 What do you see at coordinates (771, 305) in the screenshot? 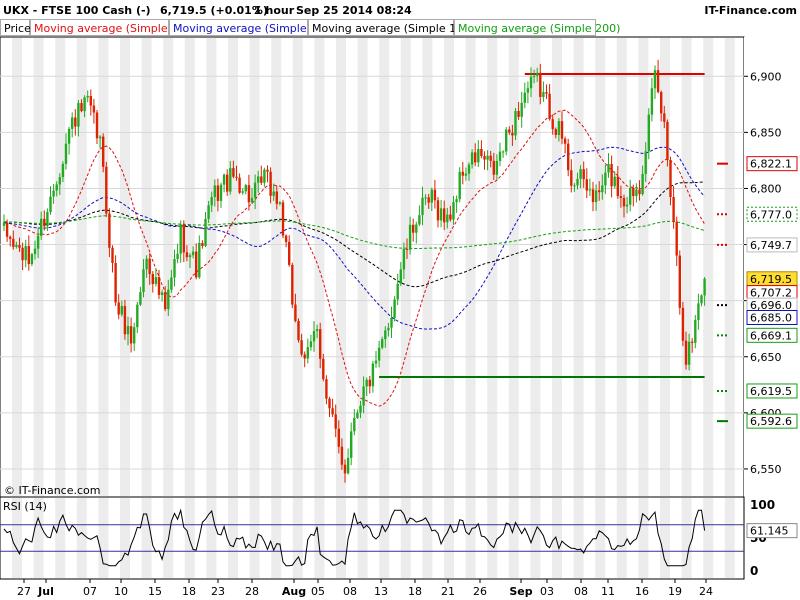
I see `price-tag-label: 6,696.0` at bounding box center [771, 305].